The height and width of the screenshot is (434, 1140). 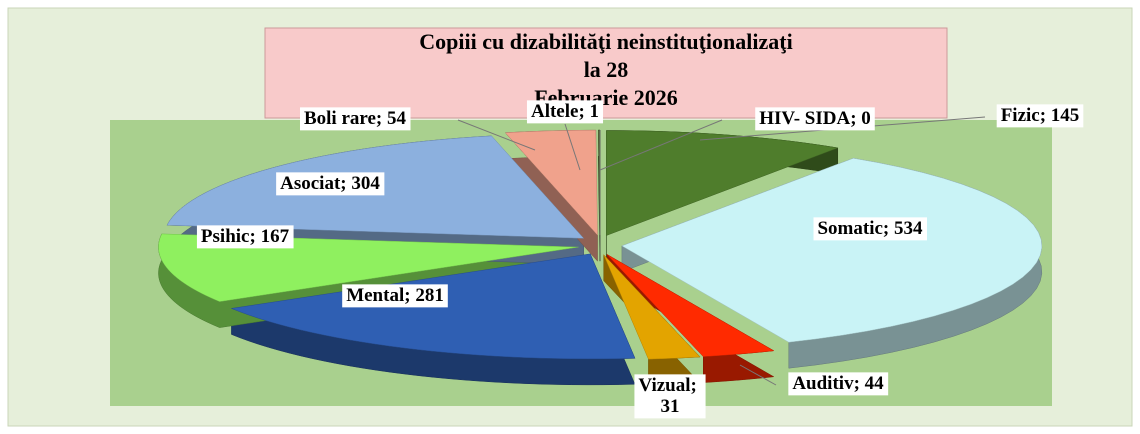 I want to click on data-label-text: Altele; 1, so click(x=565, y=111).